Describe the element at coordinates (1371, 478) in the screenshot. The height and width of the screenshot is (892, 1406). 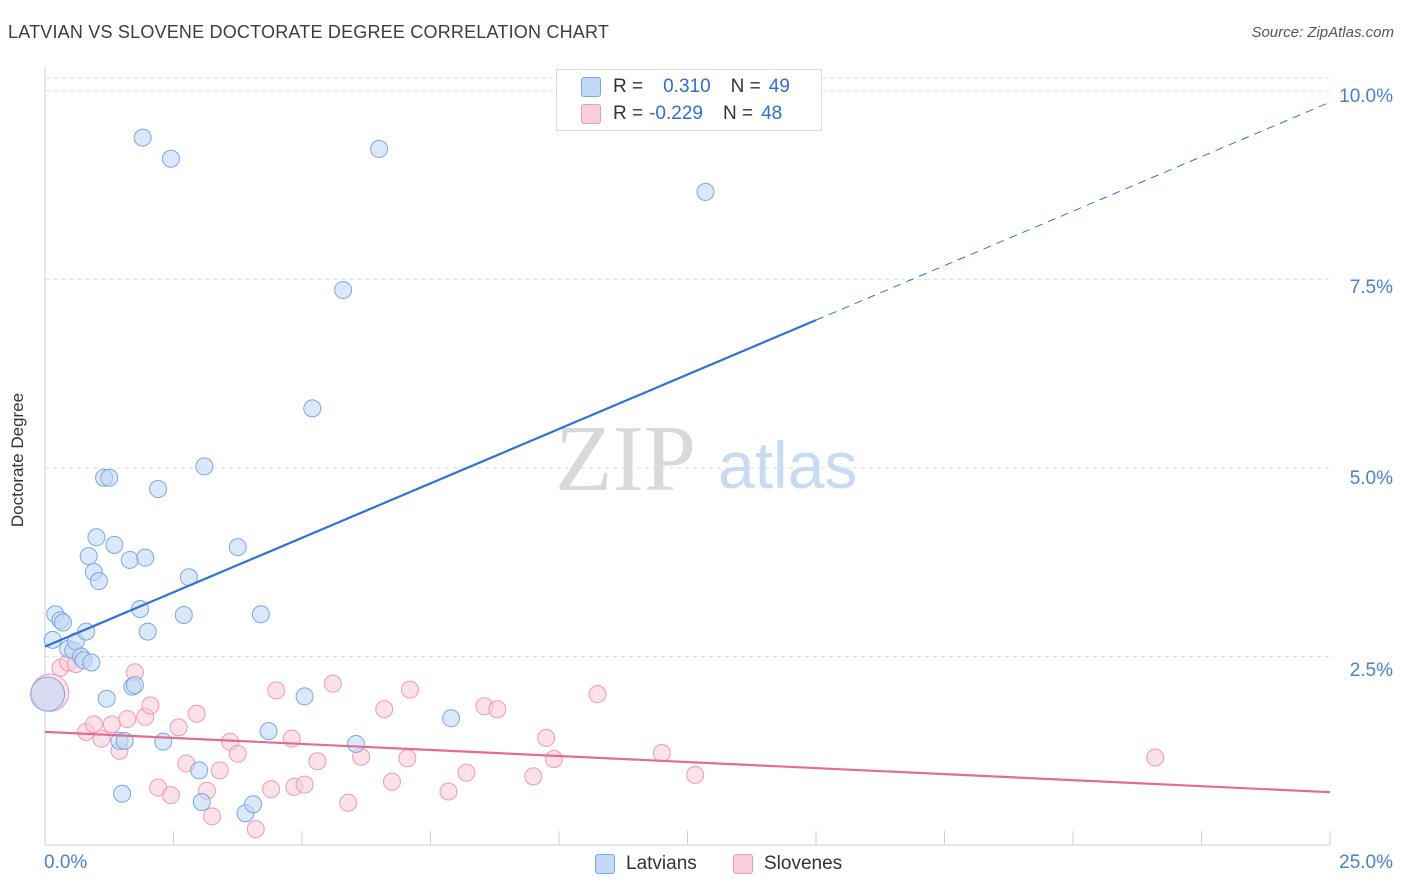
I see `y-tick-label-5: 5.0%` at that location.